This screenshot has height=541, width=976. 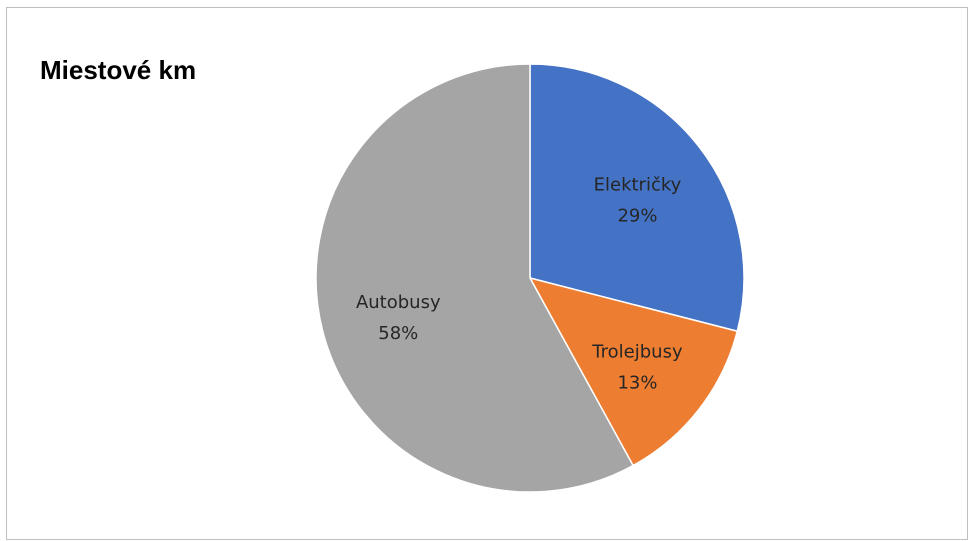 I want to click on pie-slice-trolejbusy, so click(x=633, y=371).